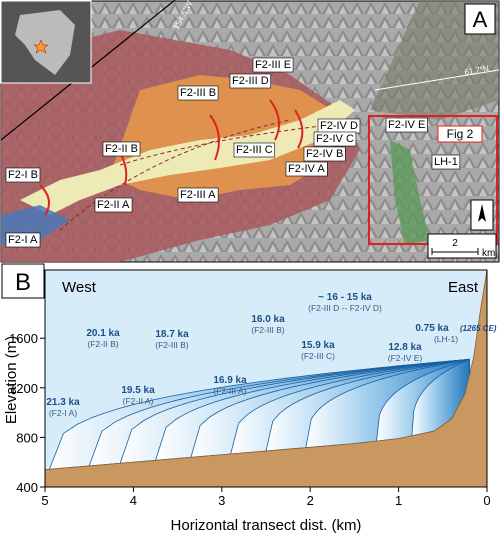  I want to click on x-tick-label: 4, so click(133, 500).